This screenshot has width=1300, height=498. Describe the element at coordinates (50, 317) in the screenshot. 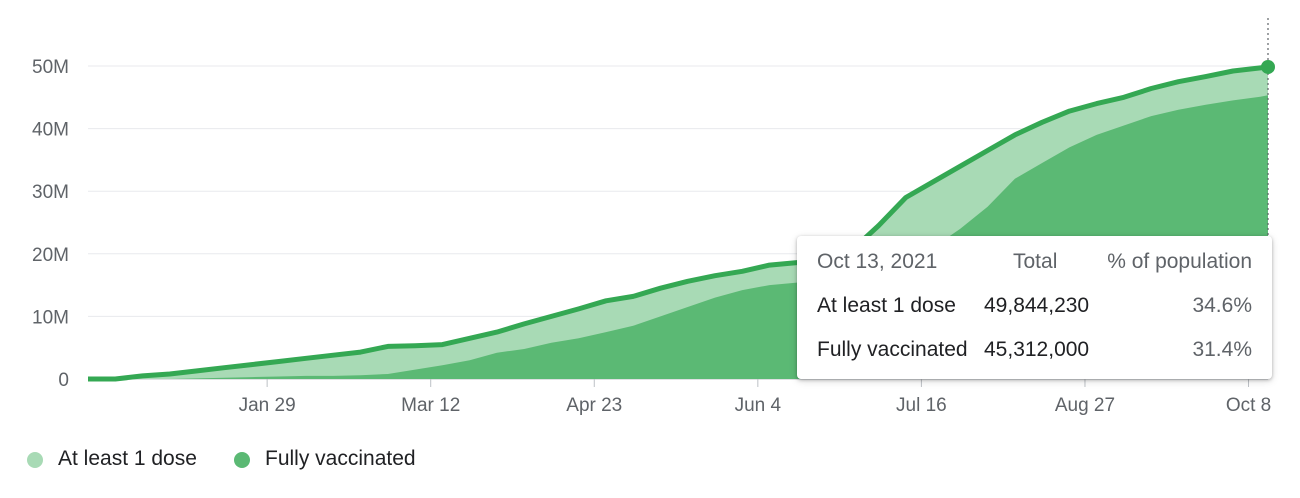

I see `y-tick-label: 10M` at that location.